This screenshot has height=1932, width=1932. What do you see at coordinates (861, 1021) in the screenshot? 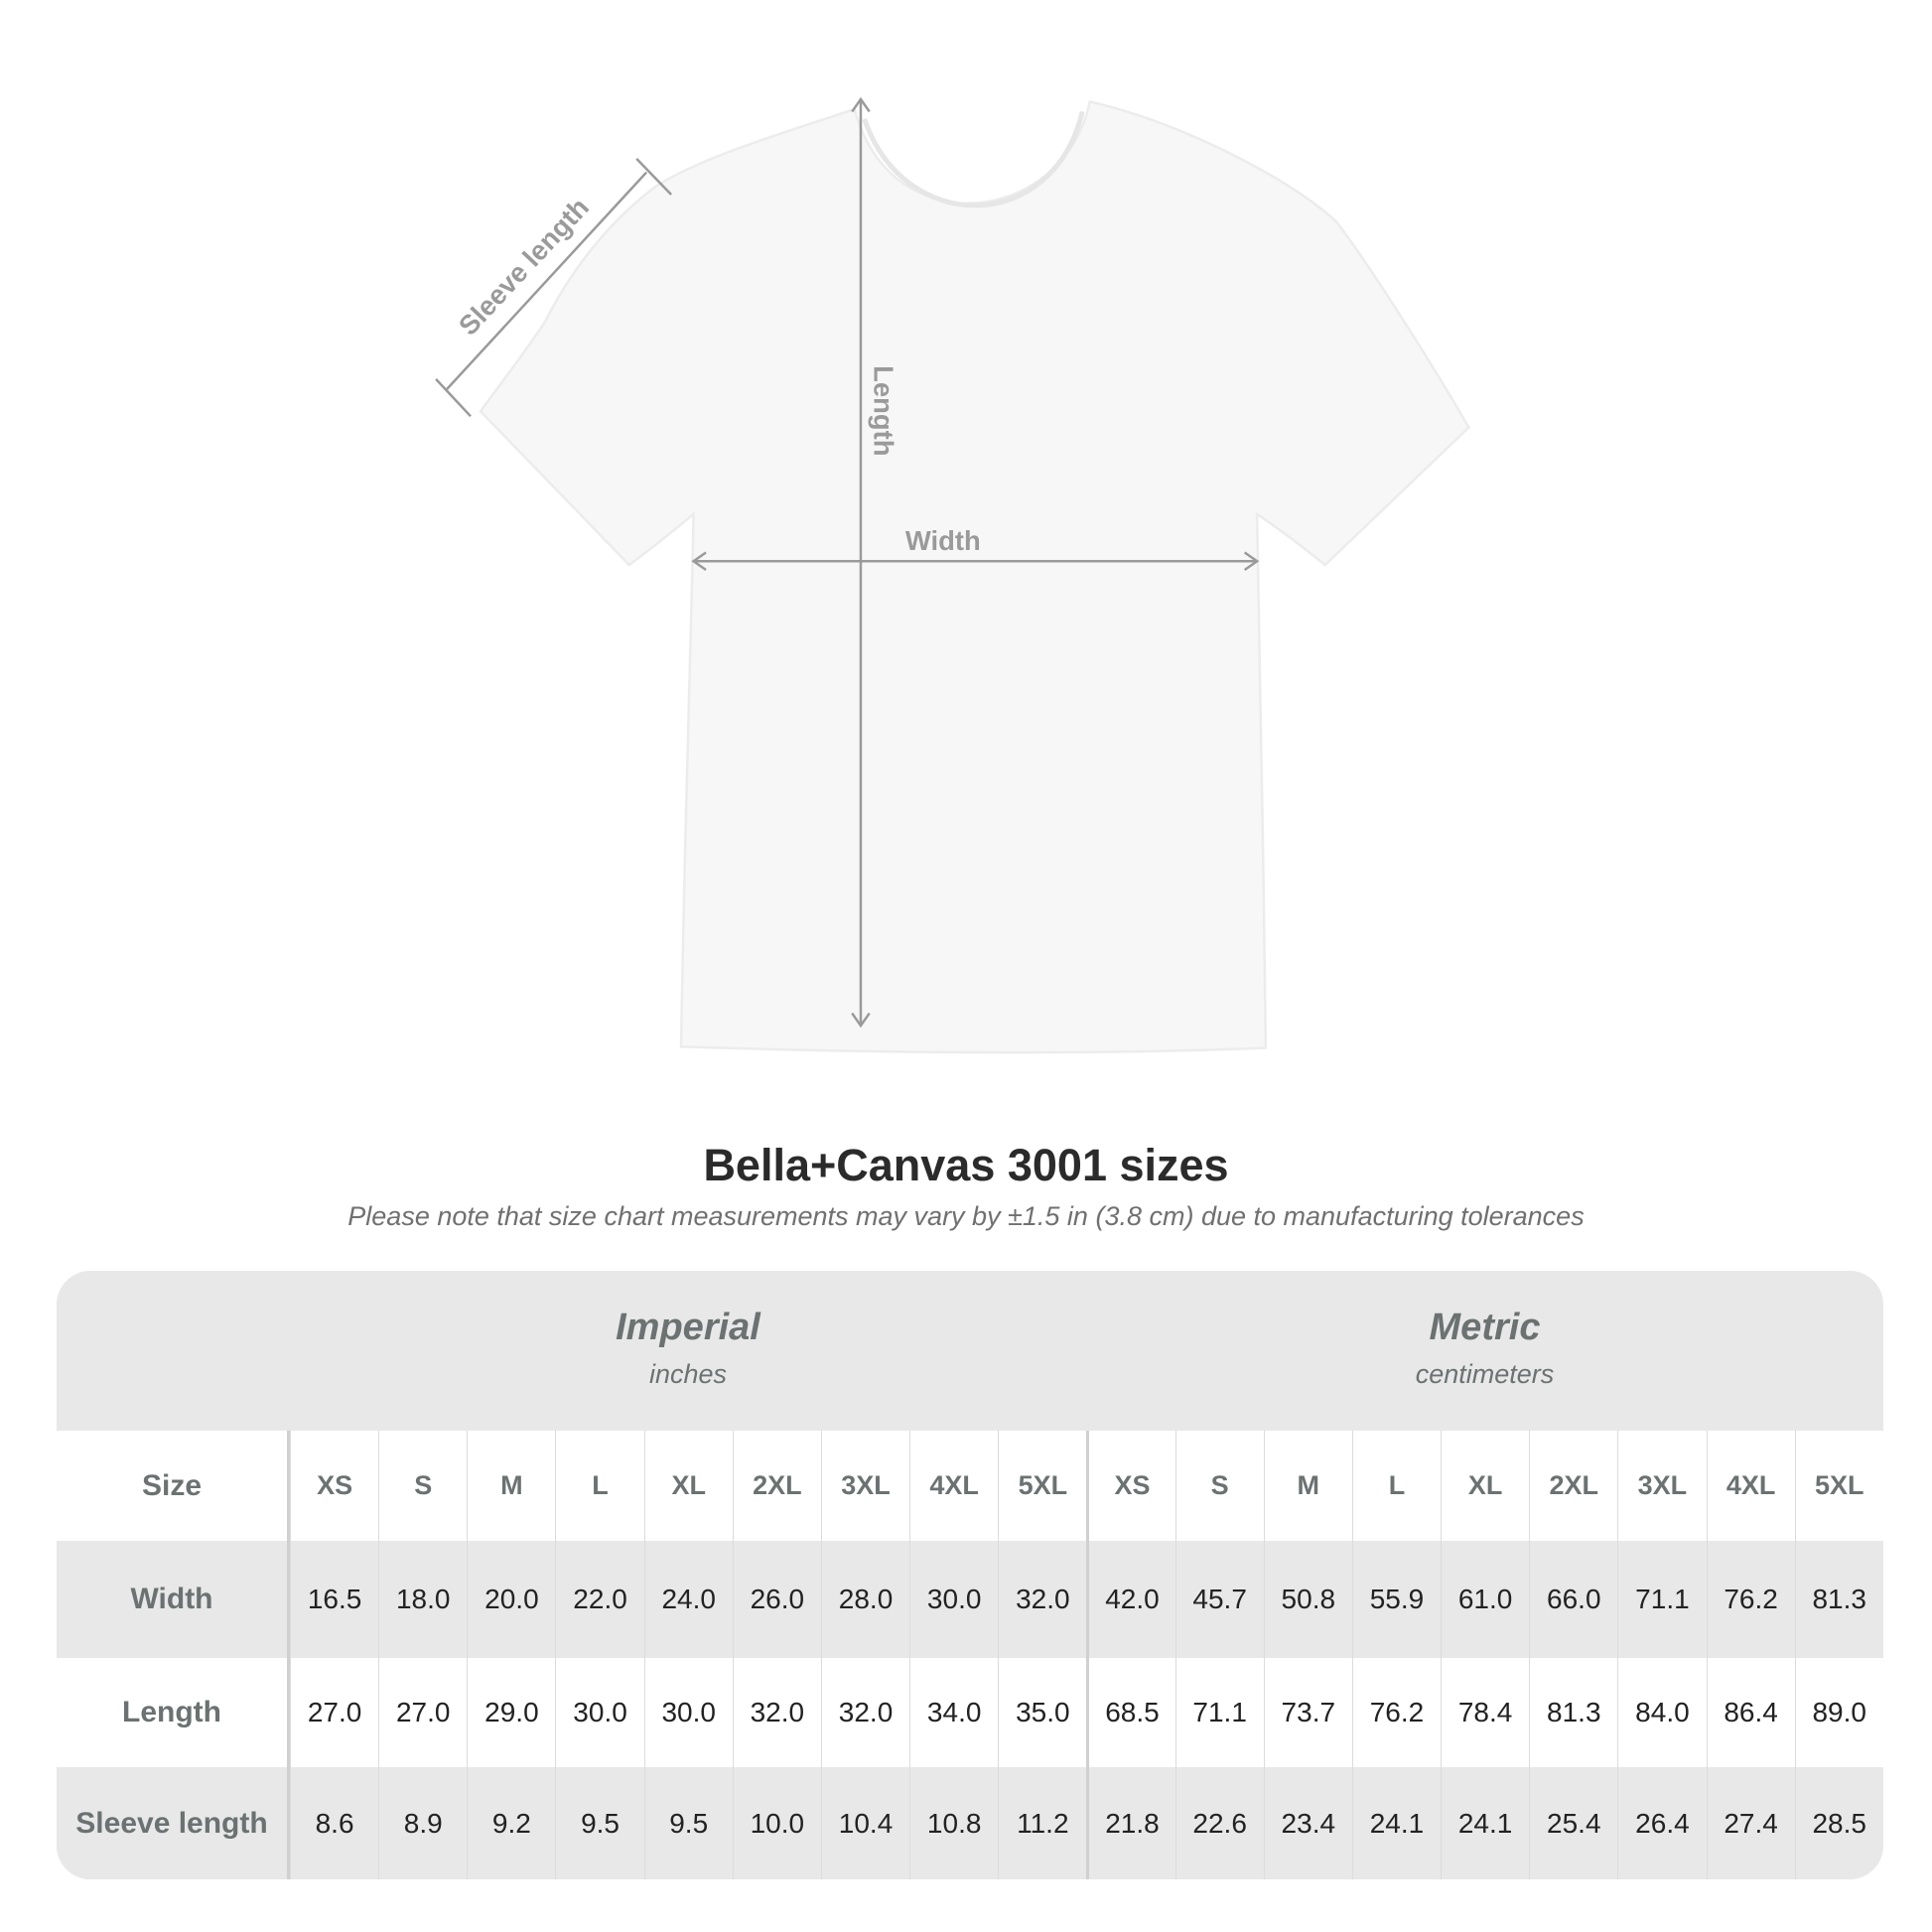
I see `length-arrow-head-bottom` at bounding box center [861, 1021].